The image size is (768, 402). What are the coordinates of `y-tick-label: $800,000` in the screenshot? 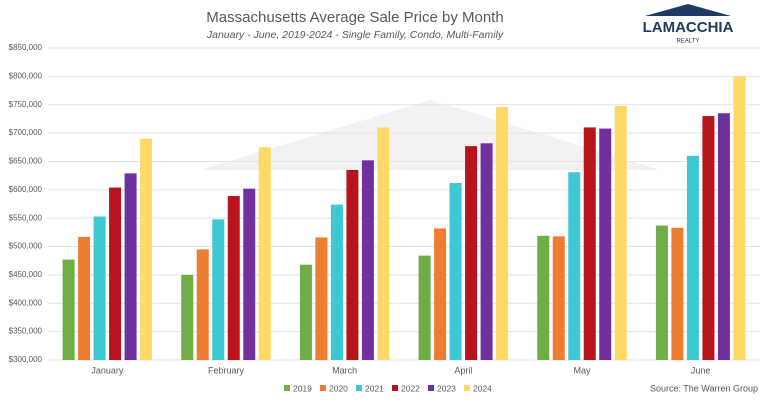 It's located at (26, 75).